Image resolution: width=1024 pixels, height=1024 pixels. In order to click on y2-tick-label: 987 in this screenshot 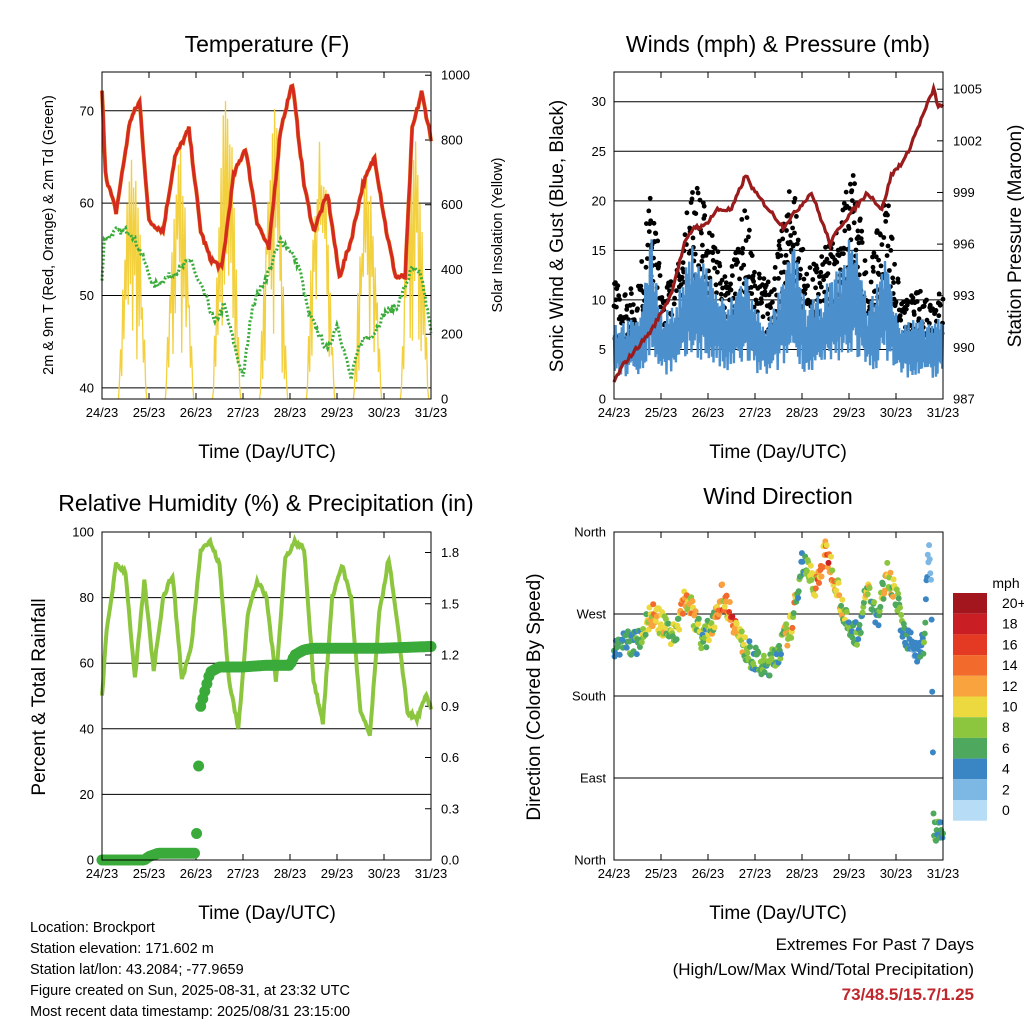, I will do `click(964, 399)`.